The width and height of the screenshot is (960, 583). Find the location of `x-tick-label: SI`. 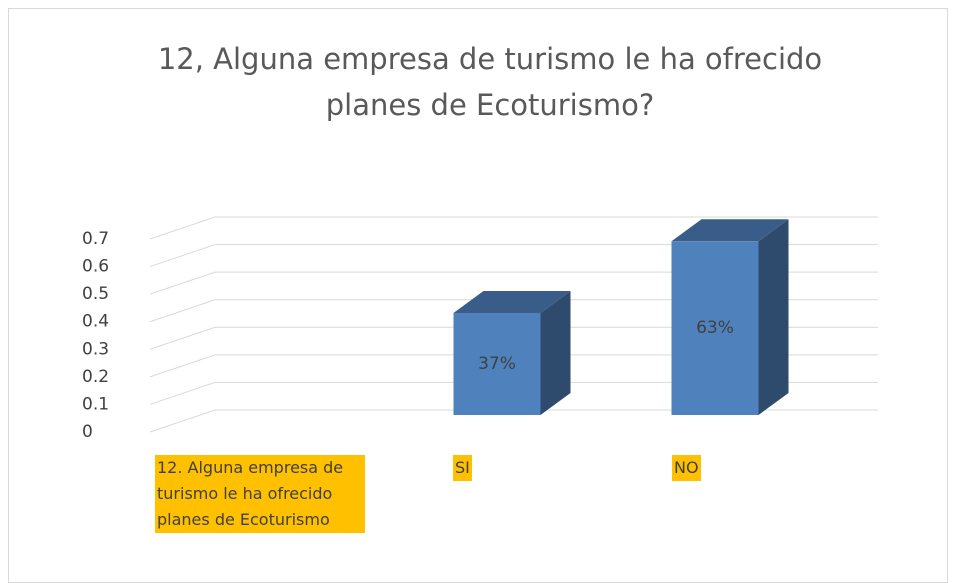

x-tick-label: SI is located at coordinates (462, 468).